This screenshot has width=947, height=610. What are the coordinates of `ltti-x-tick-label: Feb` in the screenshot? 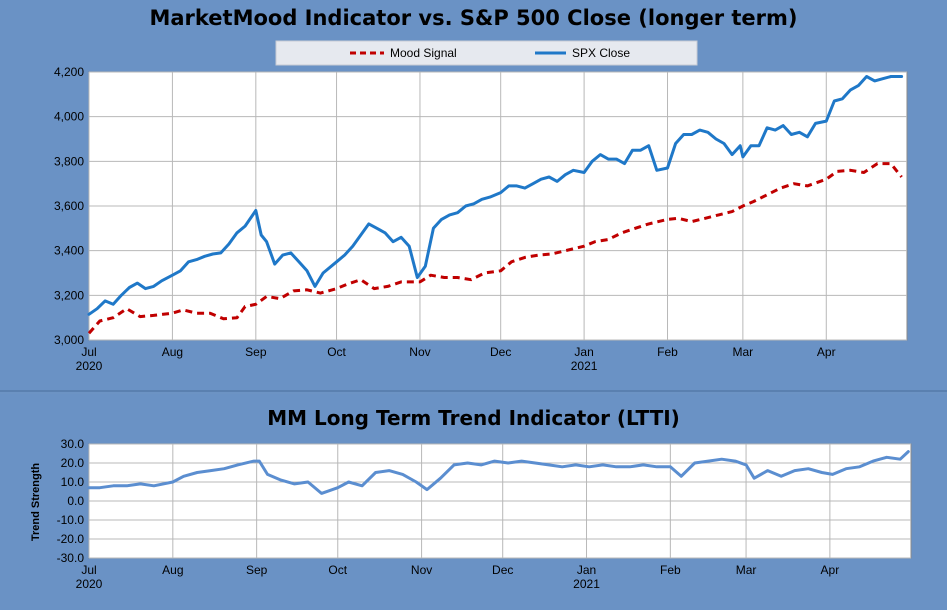 It's located at (670, 570).